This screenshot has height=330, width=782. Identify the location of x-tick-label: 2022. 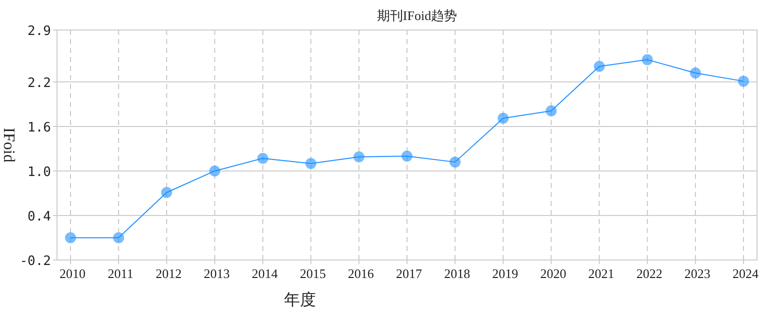
(649, 273).